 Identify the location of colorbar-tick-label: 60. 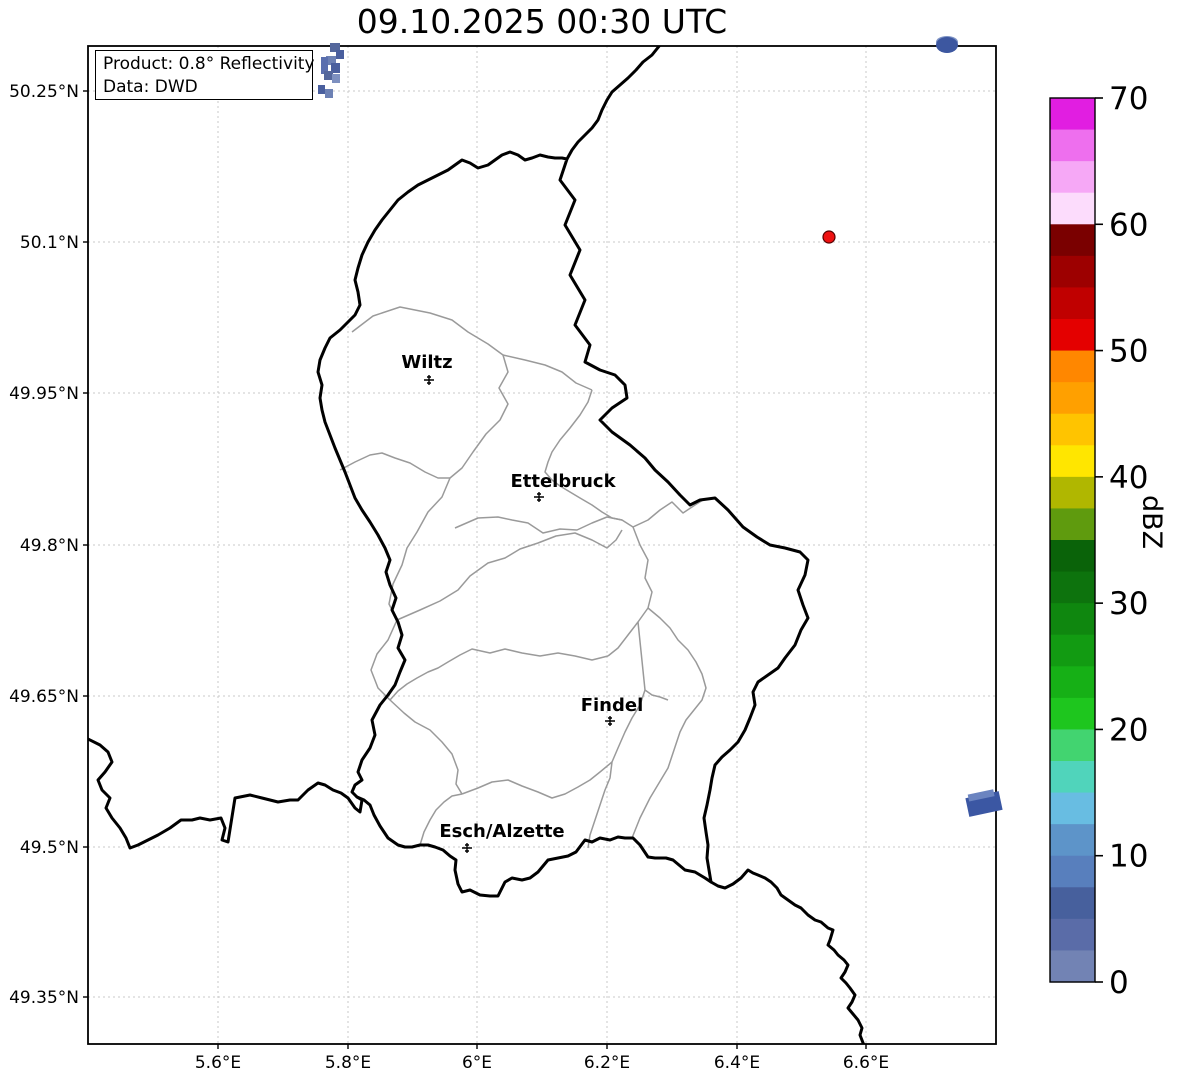
(1128, 225).